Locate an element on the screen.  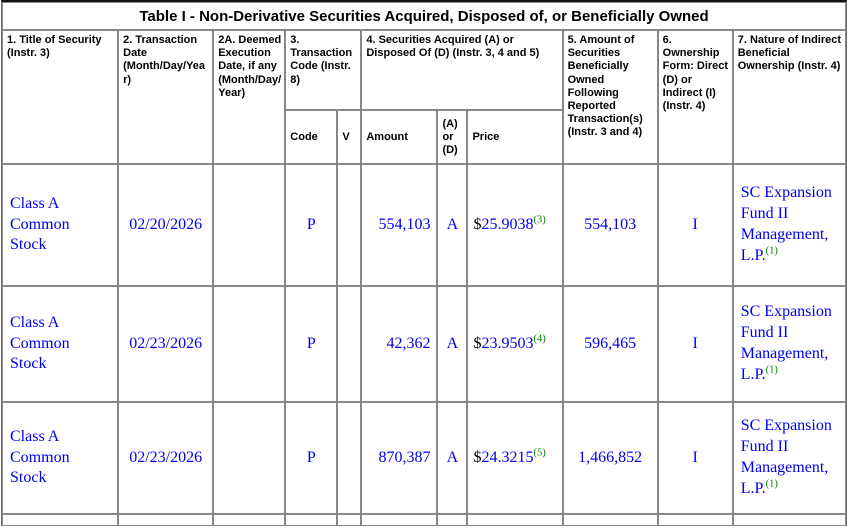
cell-amount-owned: 596,465 is located at coordinates (610, 344).